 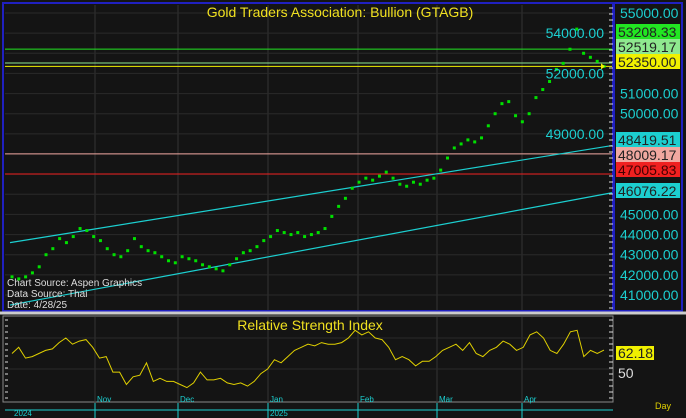 I want to click on rsi-value-bg, so click(x=635, y=353).